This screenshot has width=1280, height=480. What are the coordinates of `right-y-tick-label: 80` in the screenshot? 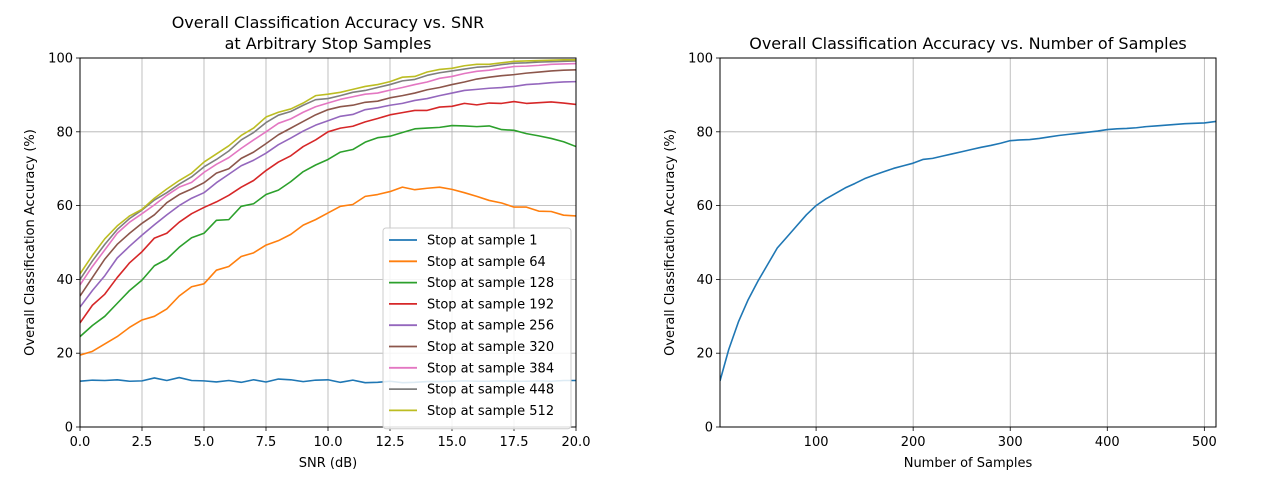 It's located at (704, 132).